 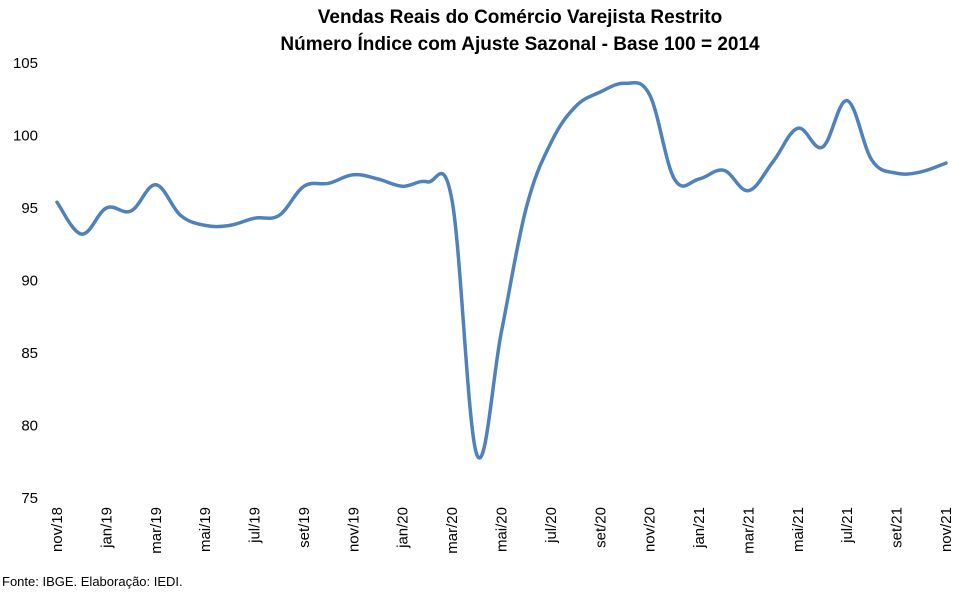 I want to click on x-tick-label: jan/21, so click(x=699, y=528).